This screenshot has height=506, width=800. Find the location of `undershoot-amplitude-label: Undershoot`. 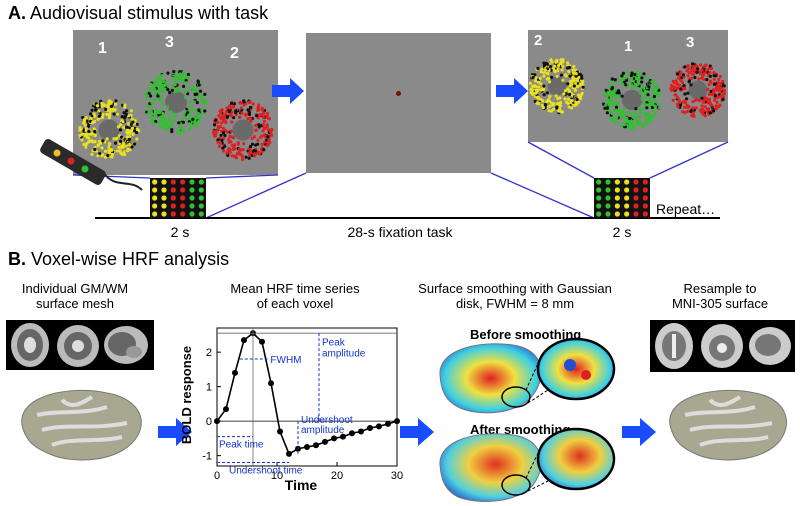

undershoot-amplitude-label: Undershoot is located at coordinates (327, 420).